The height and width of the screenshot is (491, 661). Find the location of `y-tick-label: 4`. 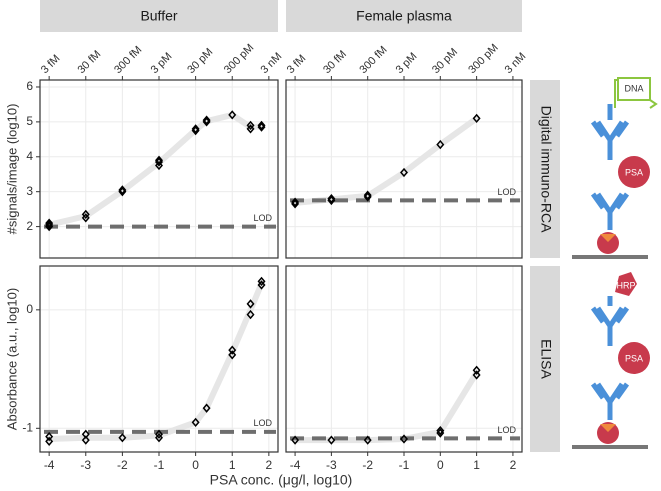

y-tick-label: 4 is located at coordinates (29, 156).